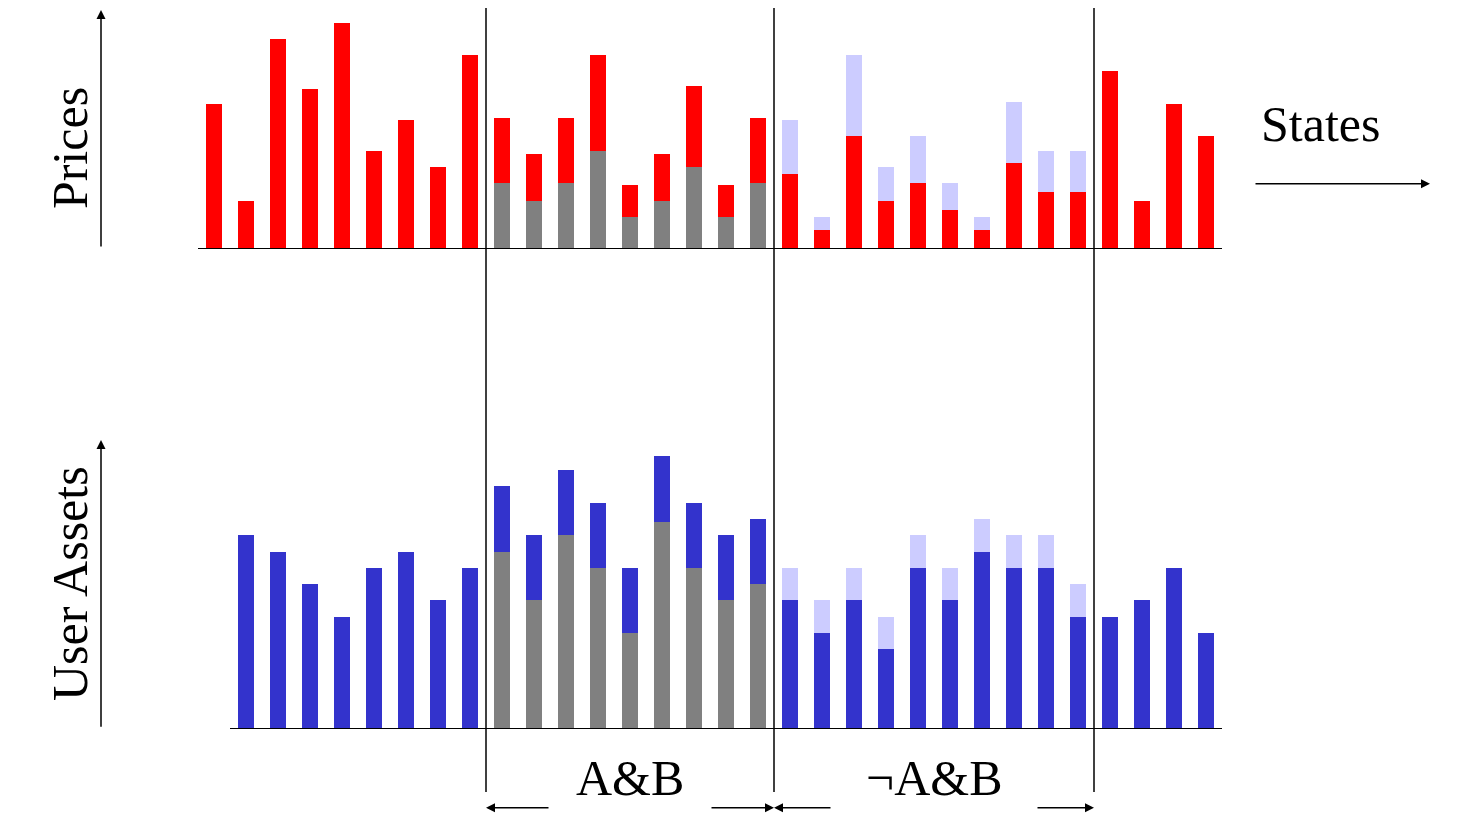 This screenshot has height=838, width=1467. I want to click on y-axis-title: User Assets, so click(69, 584).